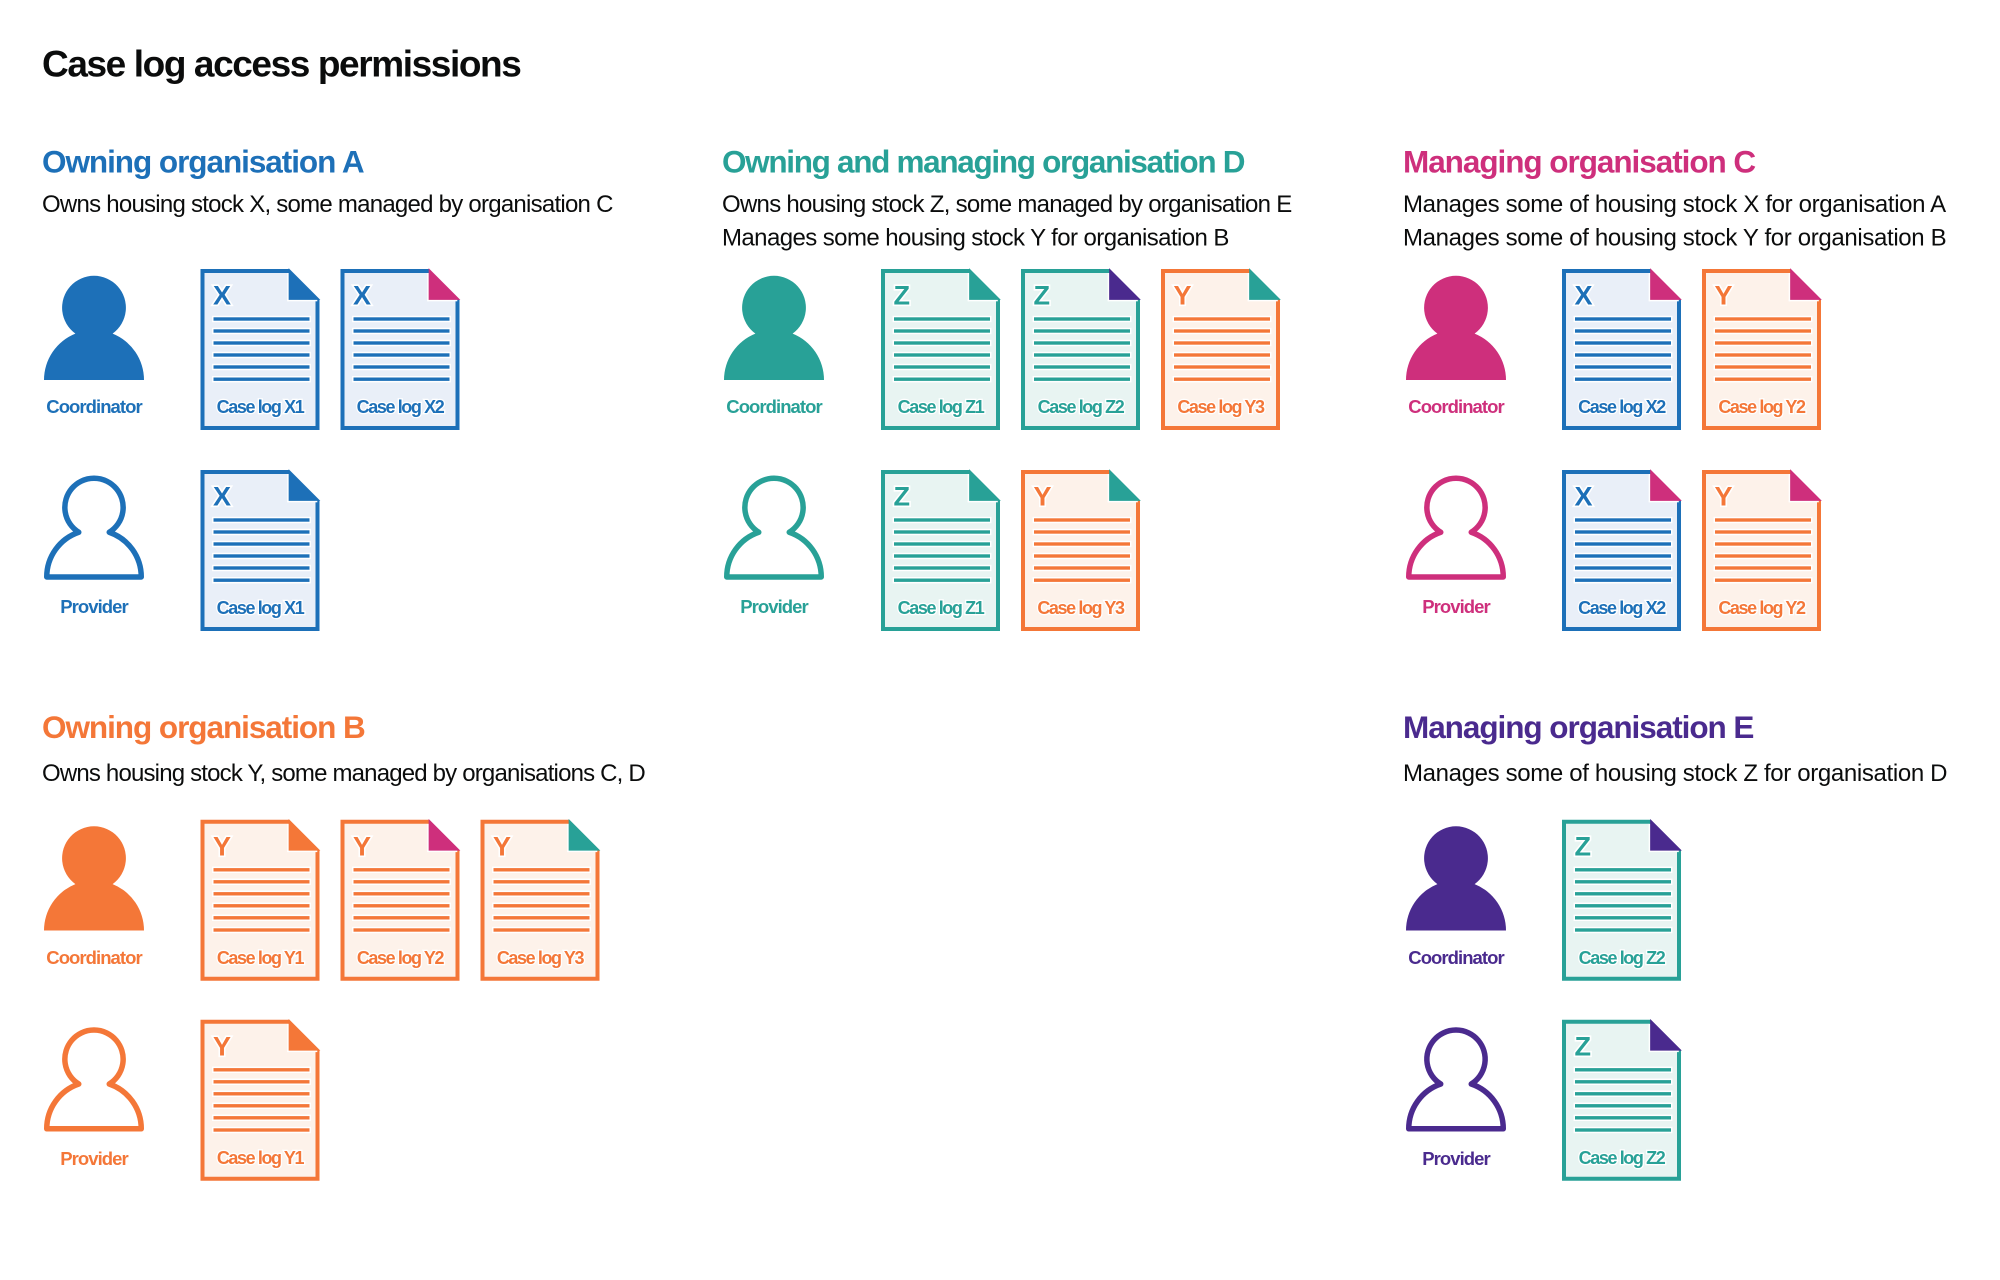  I want to click on svg-text: Managing organisation E, so click(1578, 727).